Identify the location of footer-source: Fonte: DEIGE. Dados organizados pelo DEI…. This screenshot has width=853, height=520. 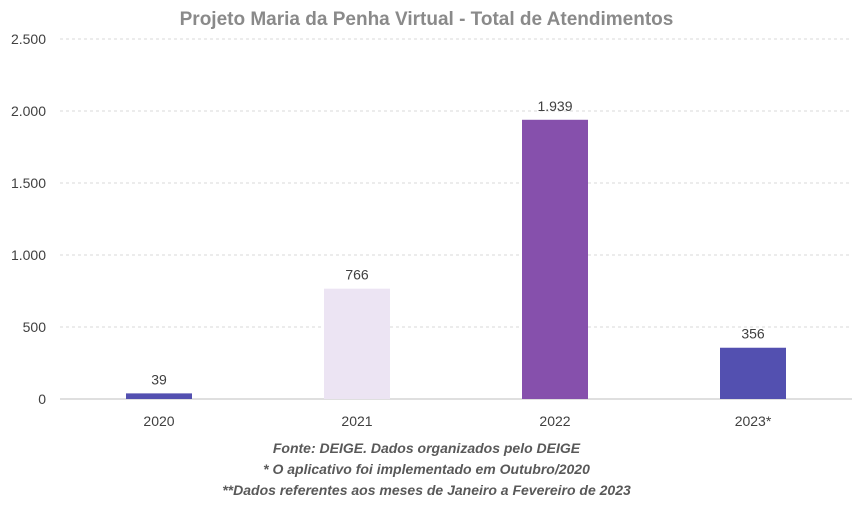
(426, 448).